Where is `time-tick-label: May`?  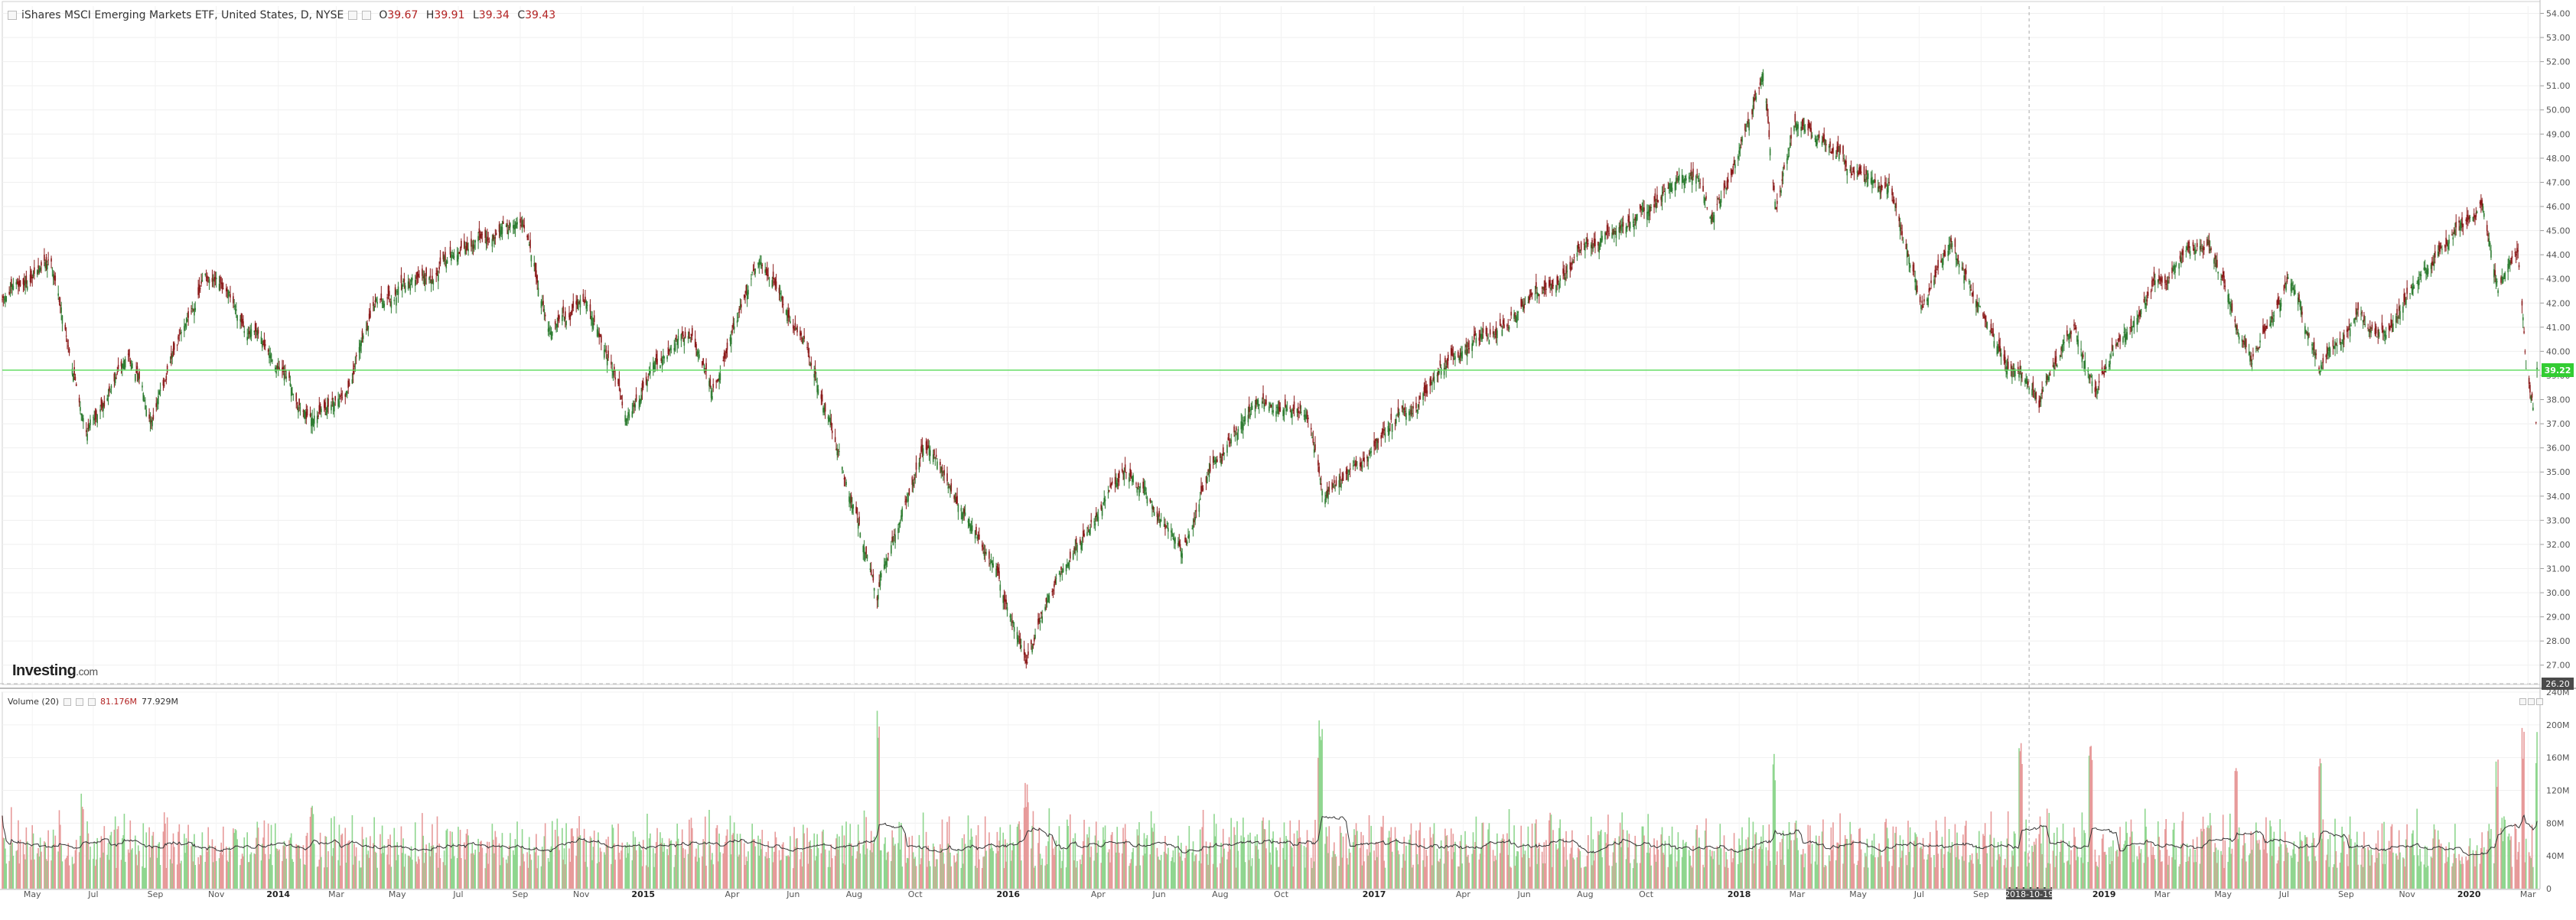
time-tick-label: May is located at coordinates (1858, 894).